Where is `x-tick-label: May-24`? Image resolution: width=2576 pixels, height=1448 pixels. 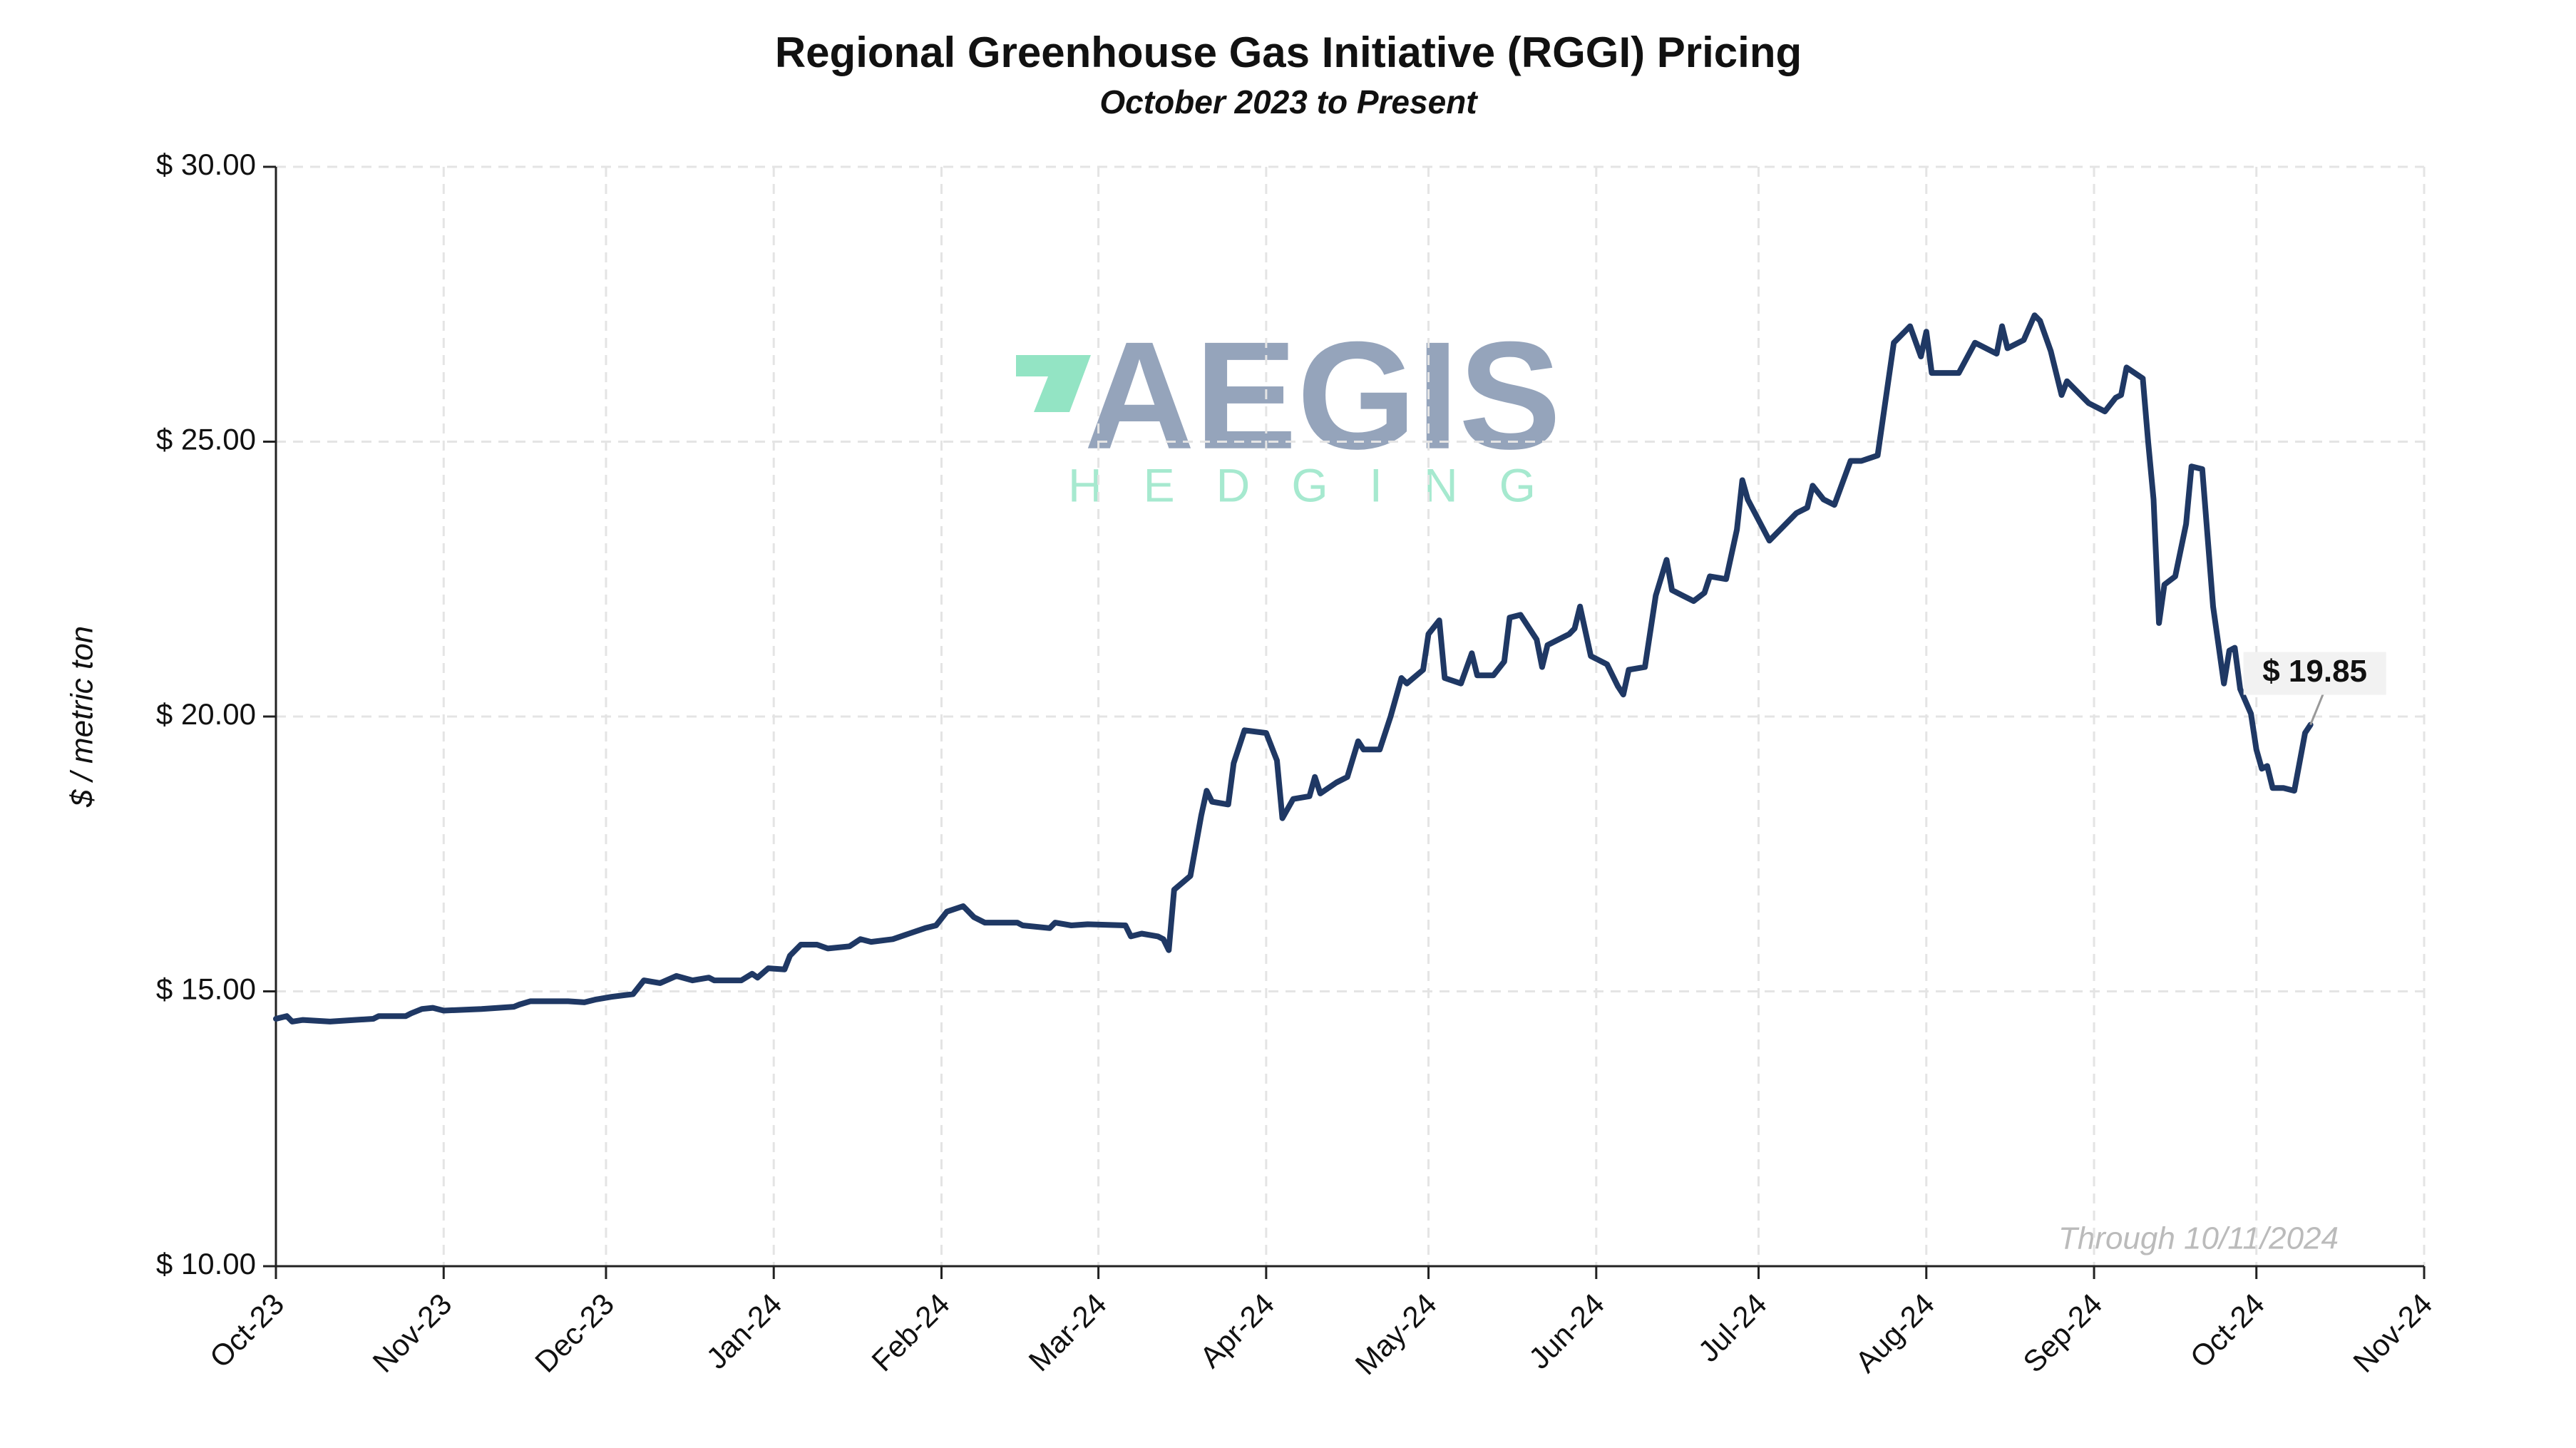 x-tick-label: May-24 is located at coordinates (1395, 1334).